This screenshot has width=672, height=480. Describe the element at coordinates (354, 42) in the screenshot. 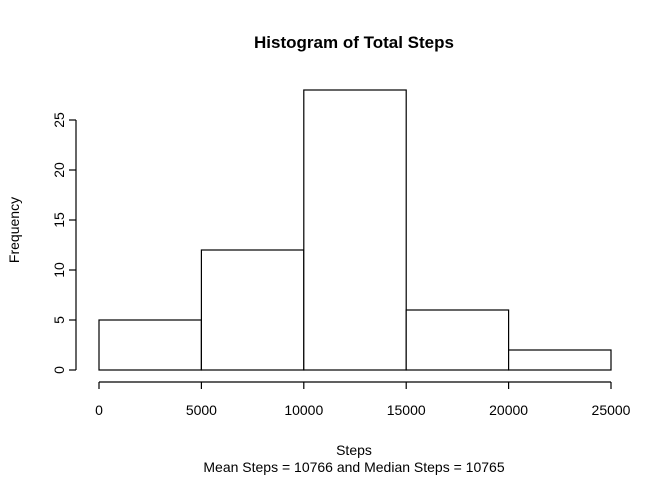

I see `chart-title: Histogram of Total Steps` at that location.